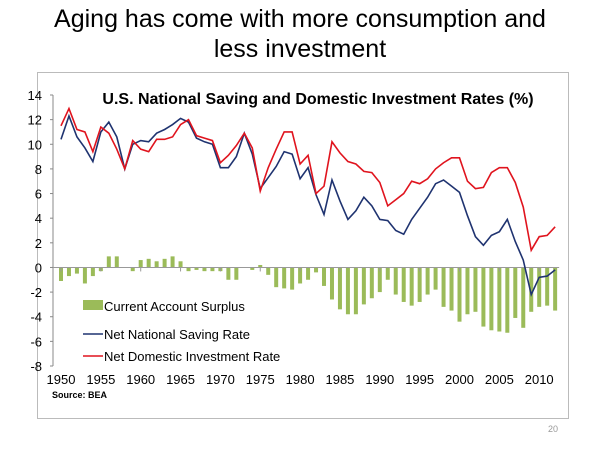 The width and height of the screenshot is (600, 450). I want to click on x-tick-label: 1970, so click(220, 379).